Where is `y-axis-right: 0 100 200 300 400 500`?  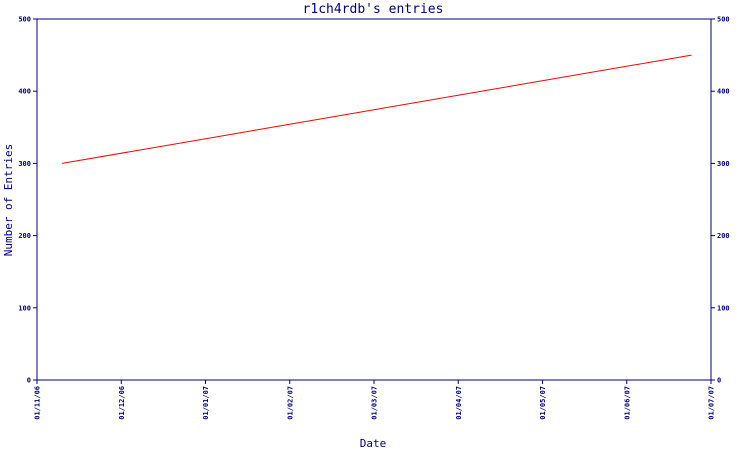 y-axis-right: 0 100 200 300 400 500 is located at coordinates (720, 200).